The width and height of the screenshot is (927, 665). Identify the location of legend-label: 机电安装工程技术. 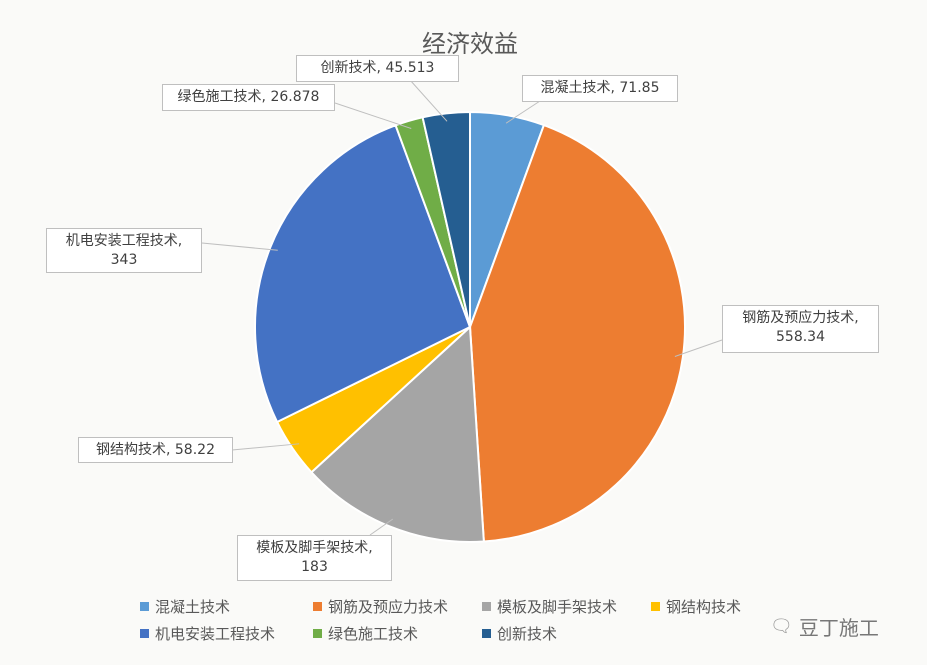
(215, 634).